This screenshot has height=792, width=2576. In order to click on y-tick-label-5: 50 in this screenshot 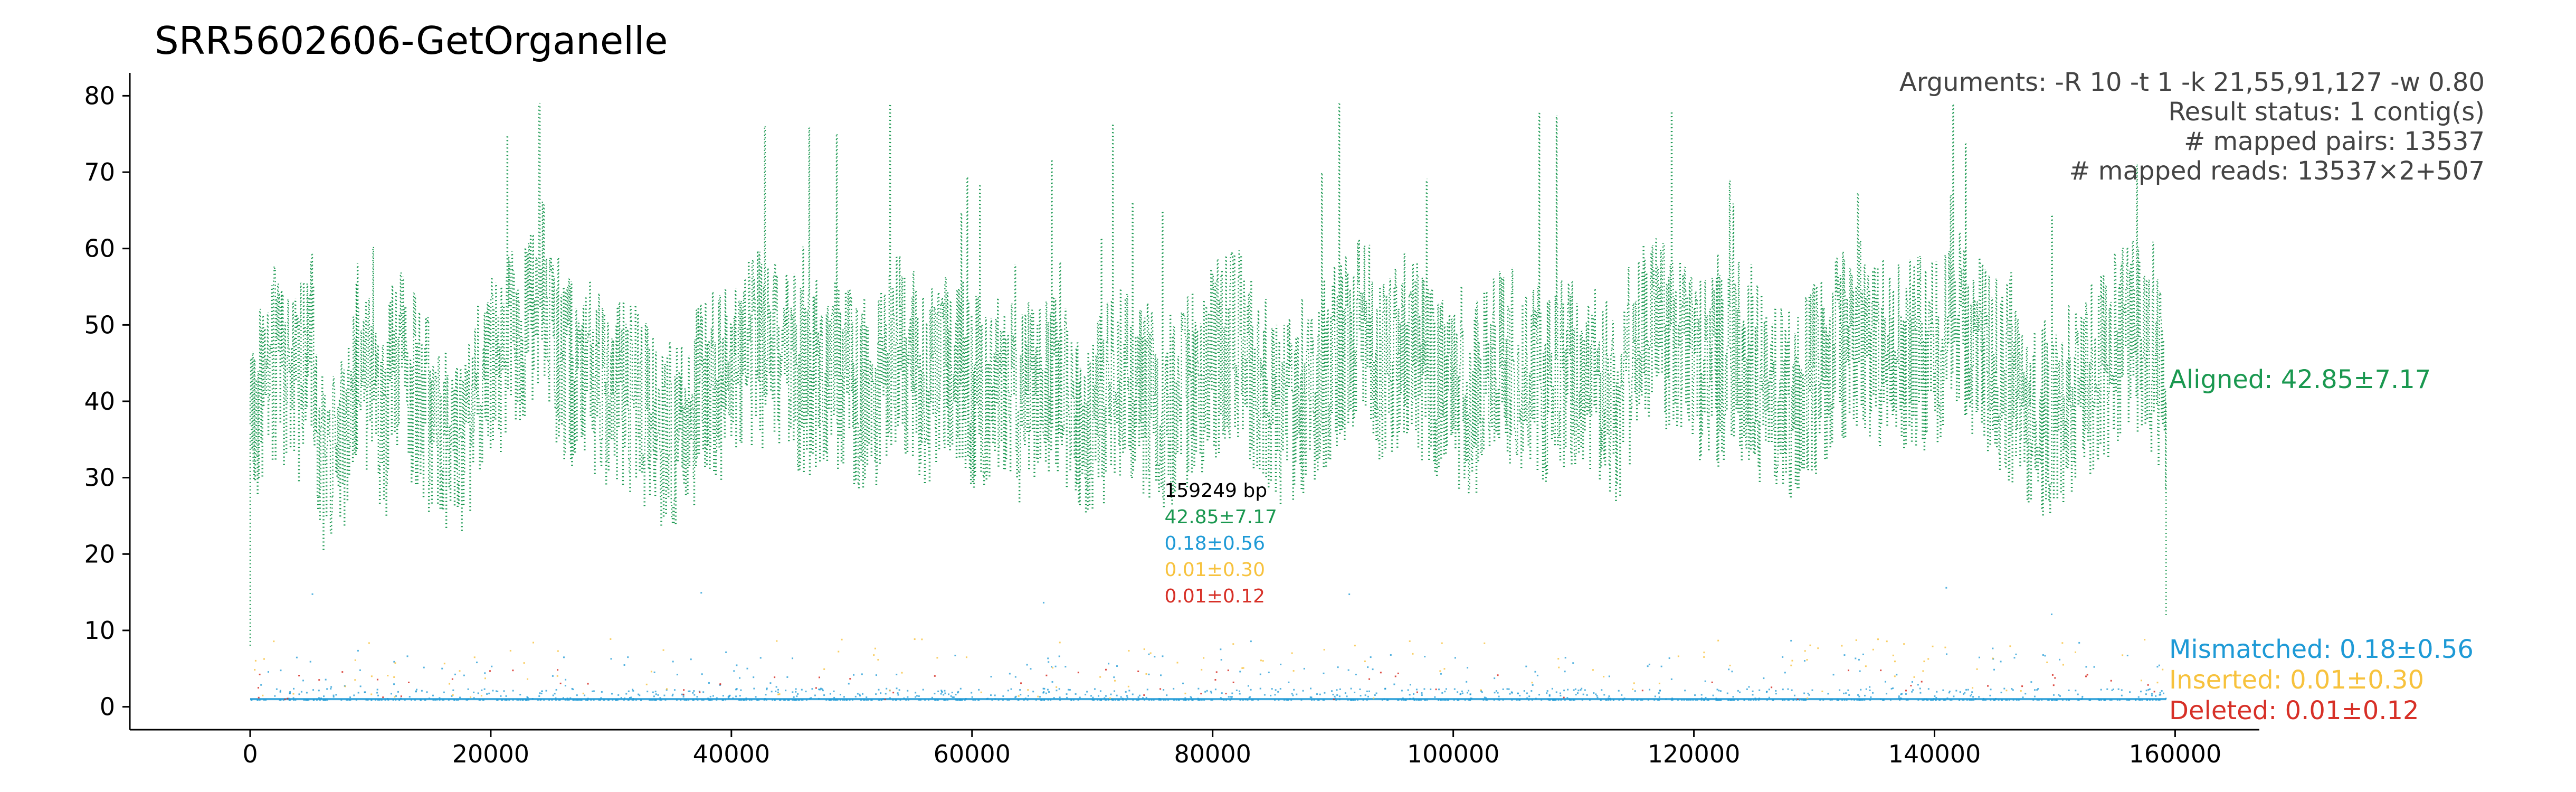, I will do `click(99, 325)`.